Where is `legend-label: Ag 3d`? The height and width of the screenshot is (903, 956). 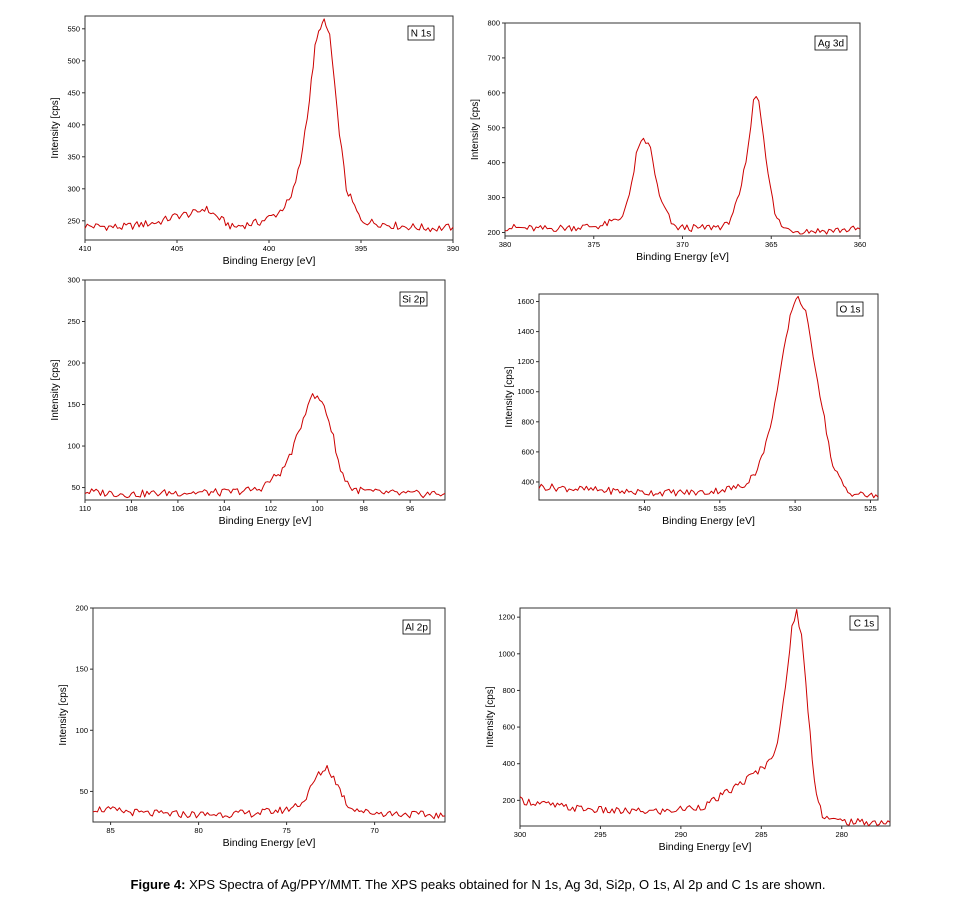 legend-label: Ag 3d is located at coordinates (831, 44).